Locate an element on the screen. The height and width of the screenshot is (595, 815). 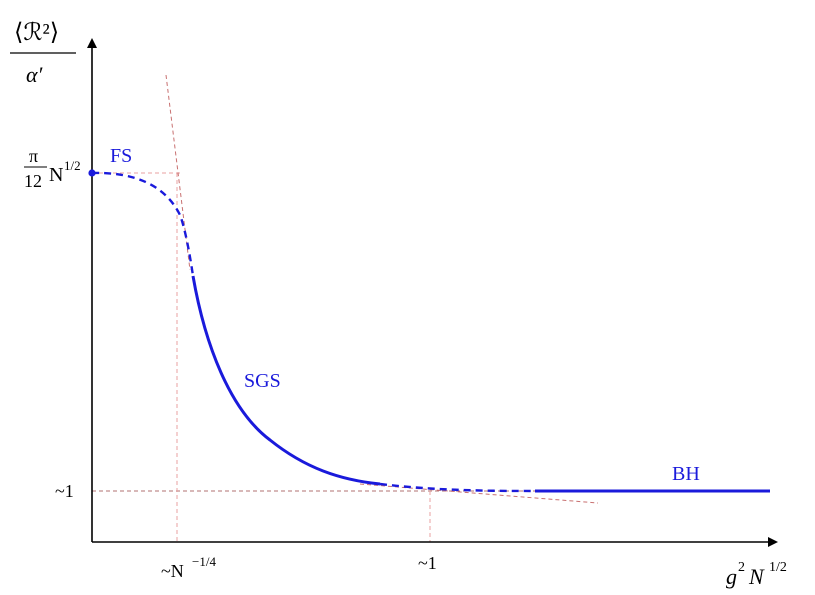
x-axis-title-n: N is located at coordinates (756, 576).